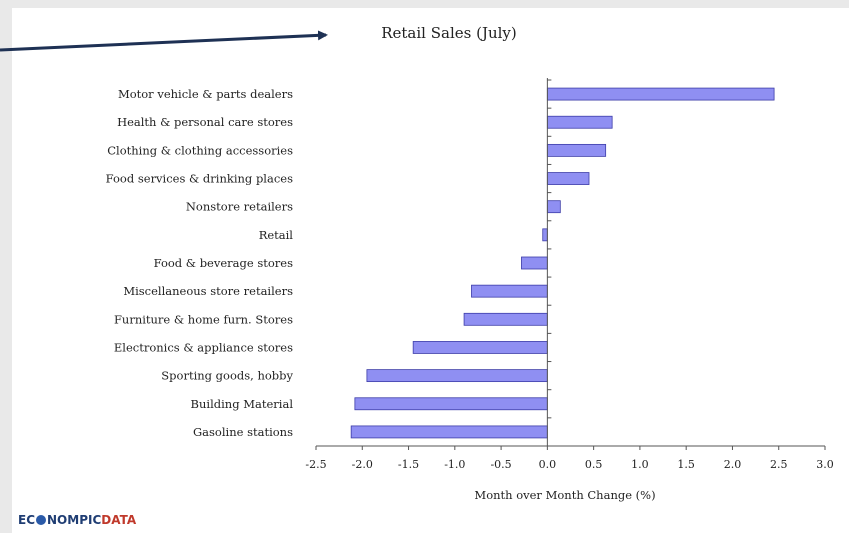 The width and height of the screenshot is (849, 533). I want to click on x-tick-label: 0.0, so click(548, 464).